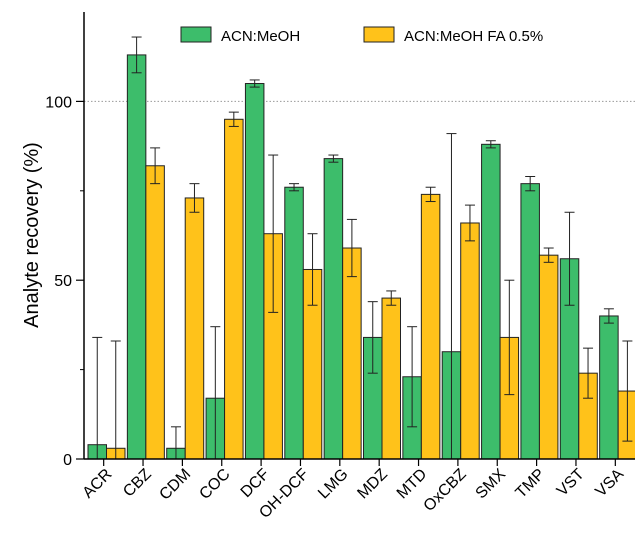  I want to click on bar-acn-meoh-vsa, so click(609, 387).